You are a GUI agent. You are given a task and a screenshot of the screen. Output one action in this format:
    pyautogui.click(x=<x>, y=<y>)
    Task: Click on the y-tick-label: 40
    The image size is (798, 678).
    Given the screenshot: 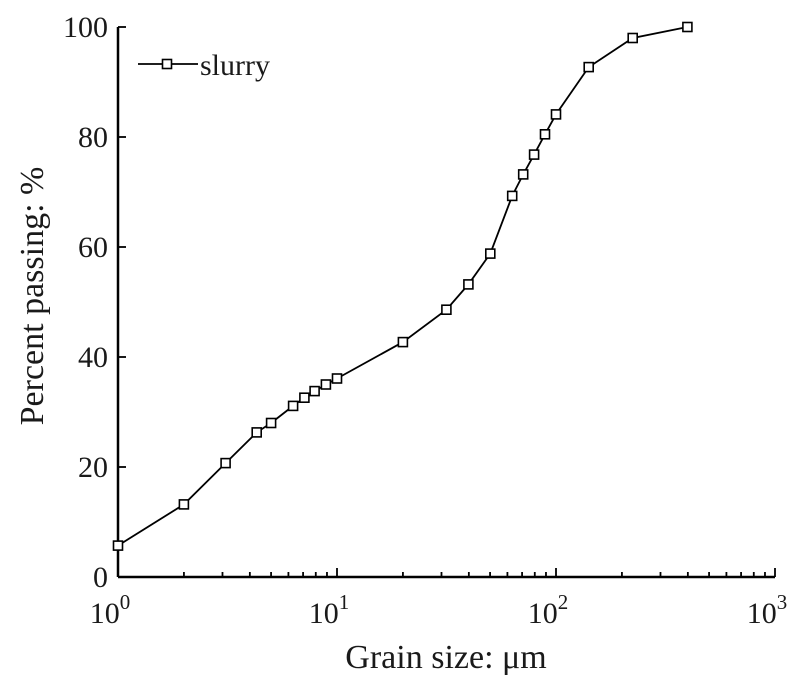 What is the action you would take?
    pyautogui.click(x=93, y=357)
    